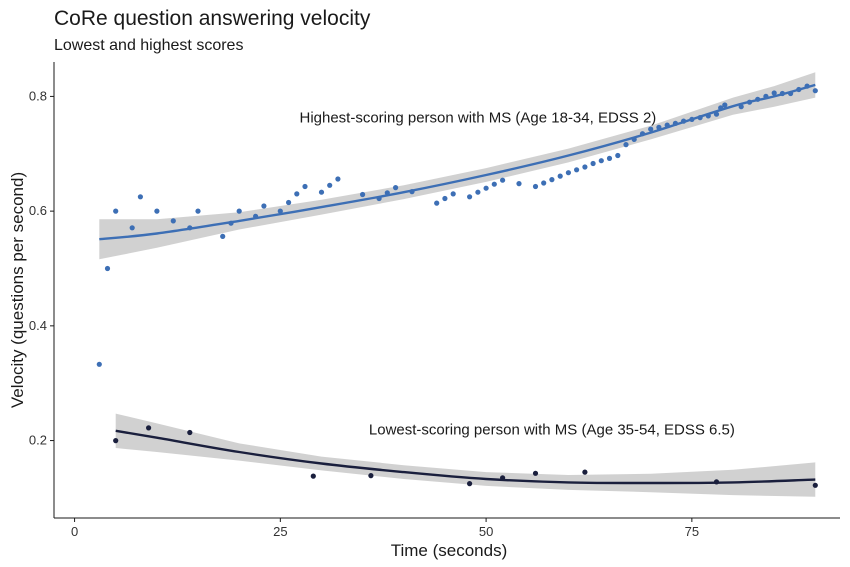 Image resolution: width=850 pixels, height=567 pixels. I want to click on y-tick-label: 0.4, so click(38, 325).